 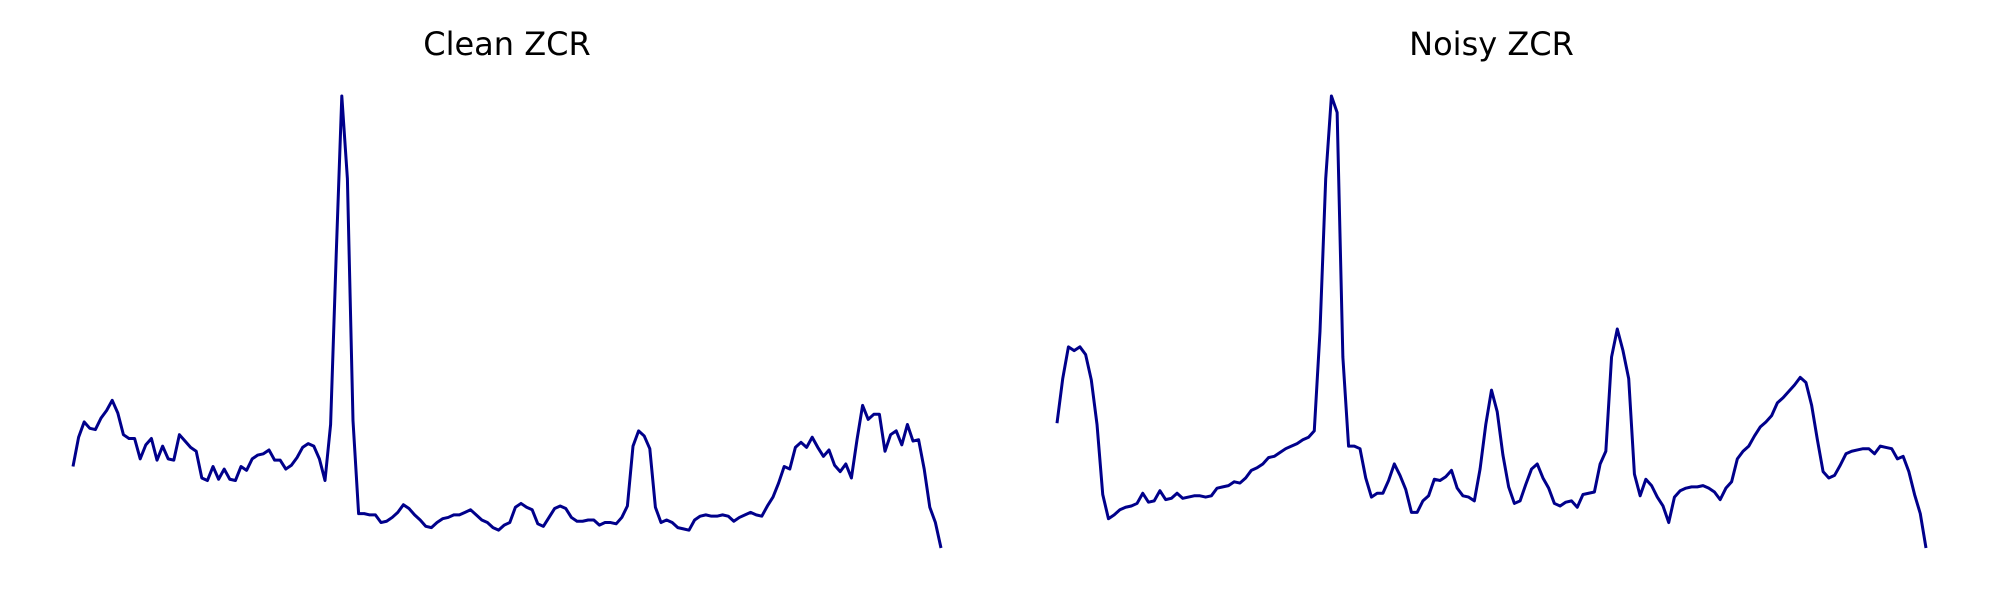 I want to click on chart-title: Noisy ZCR, so click(x=1491, y=44).